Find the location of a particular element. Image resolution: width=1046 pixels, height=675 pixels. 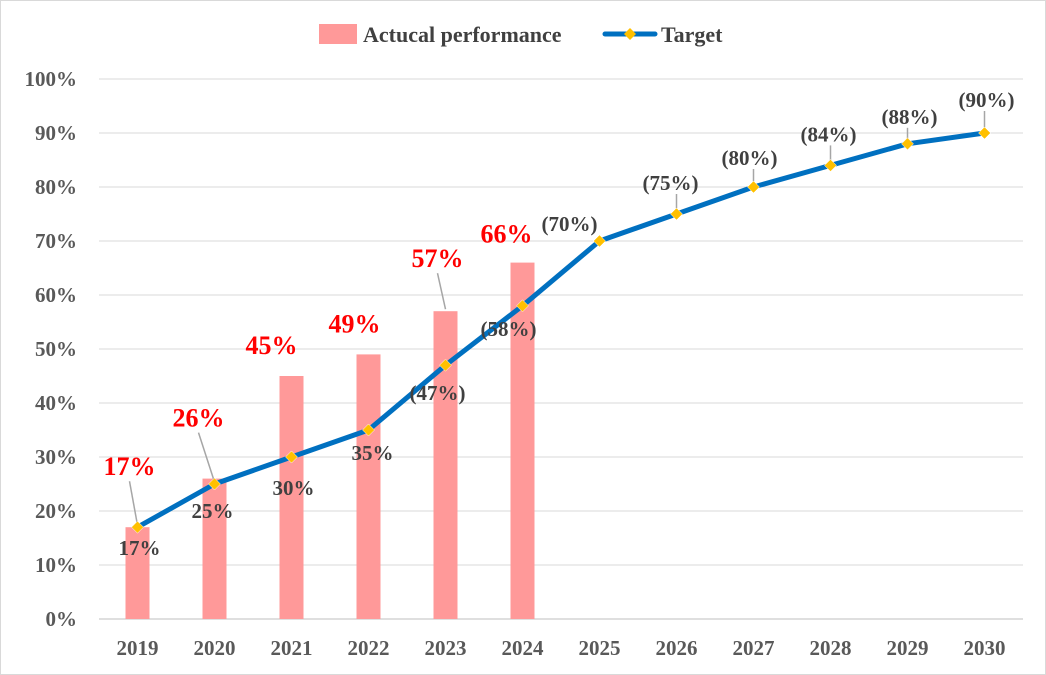

target-value-label: 17% is located at coordinates (140, 548).